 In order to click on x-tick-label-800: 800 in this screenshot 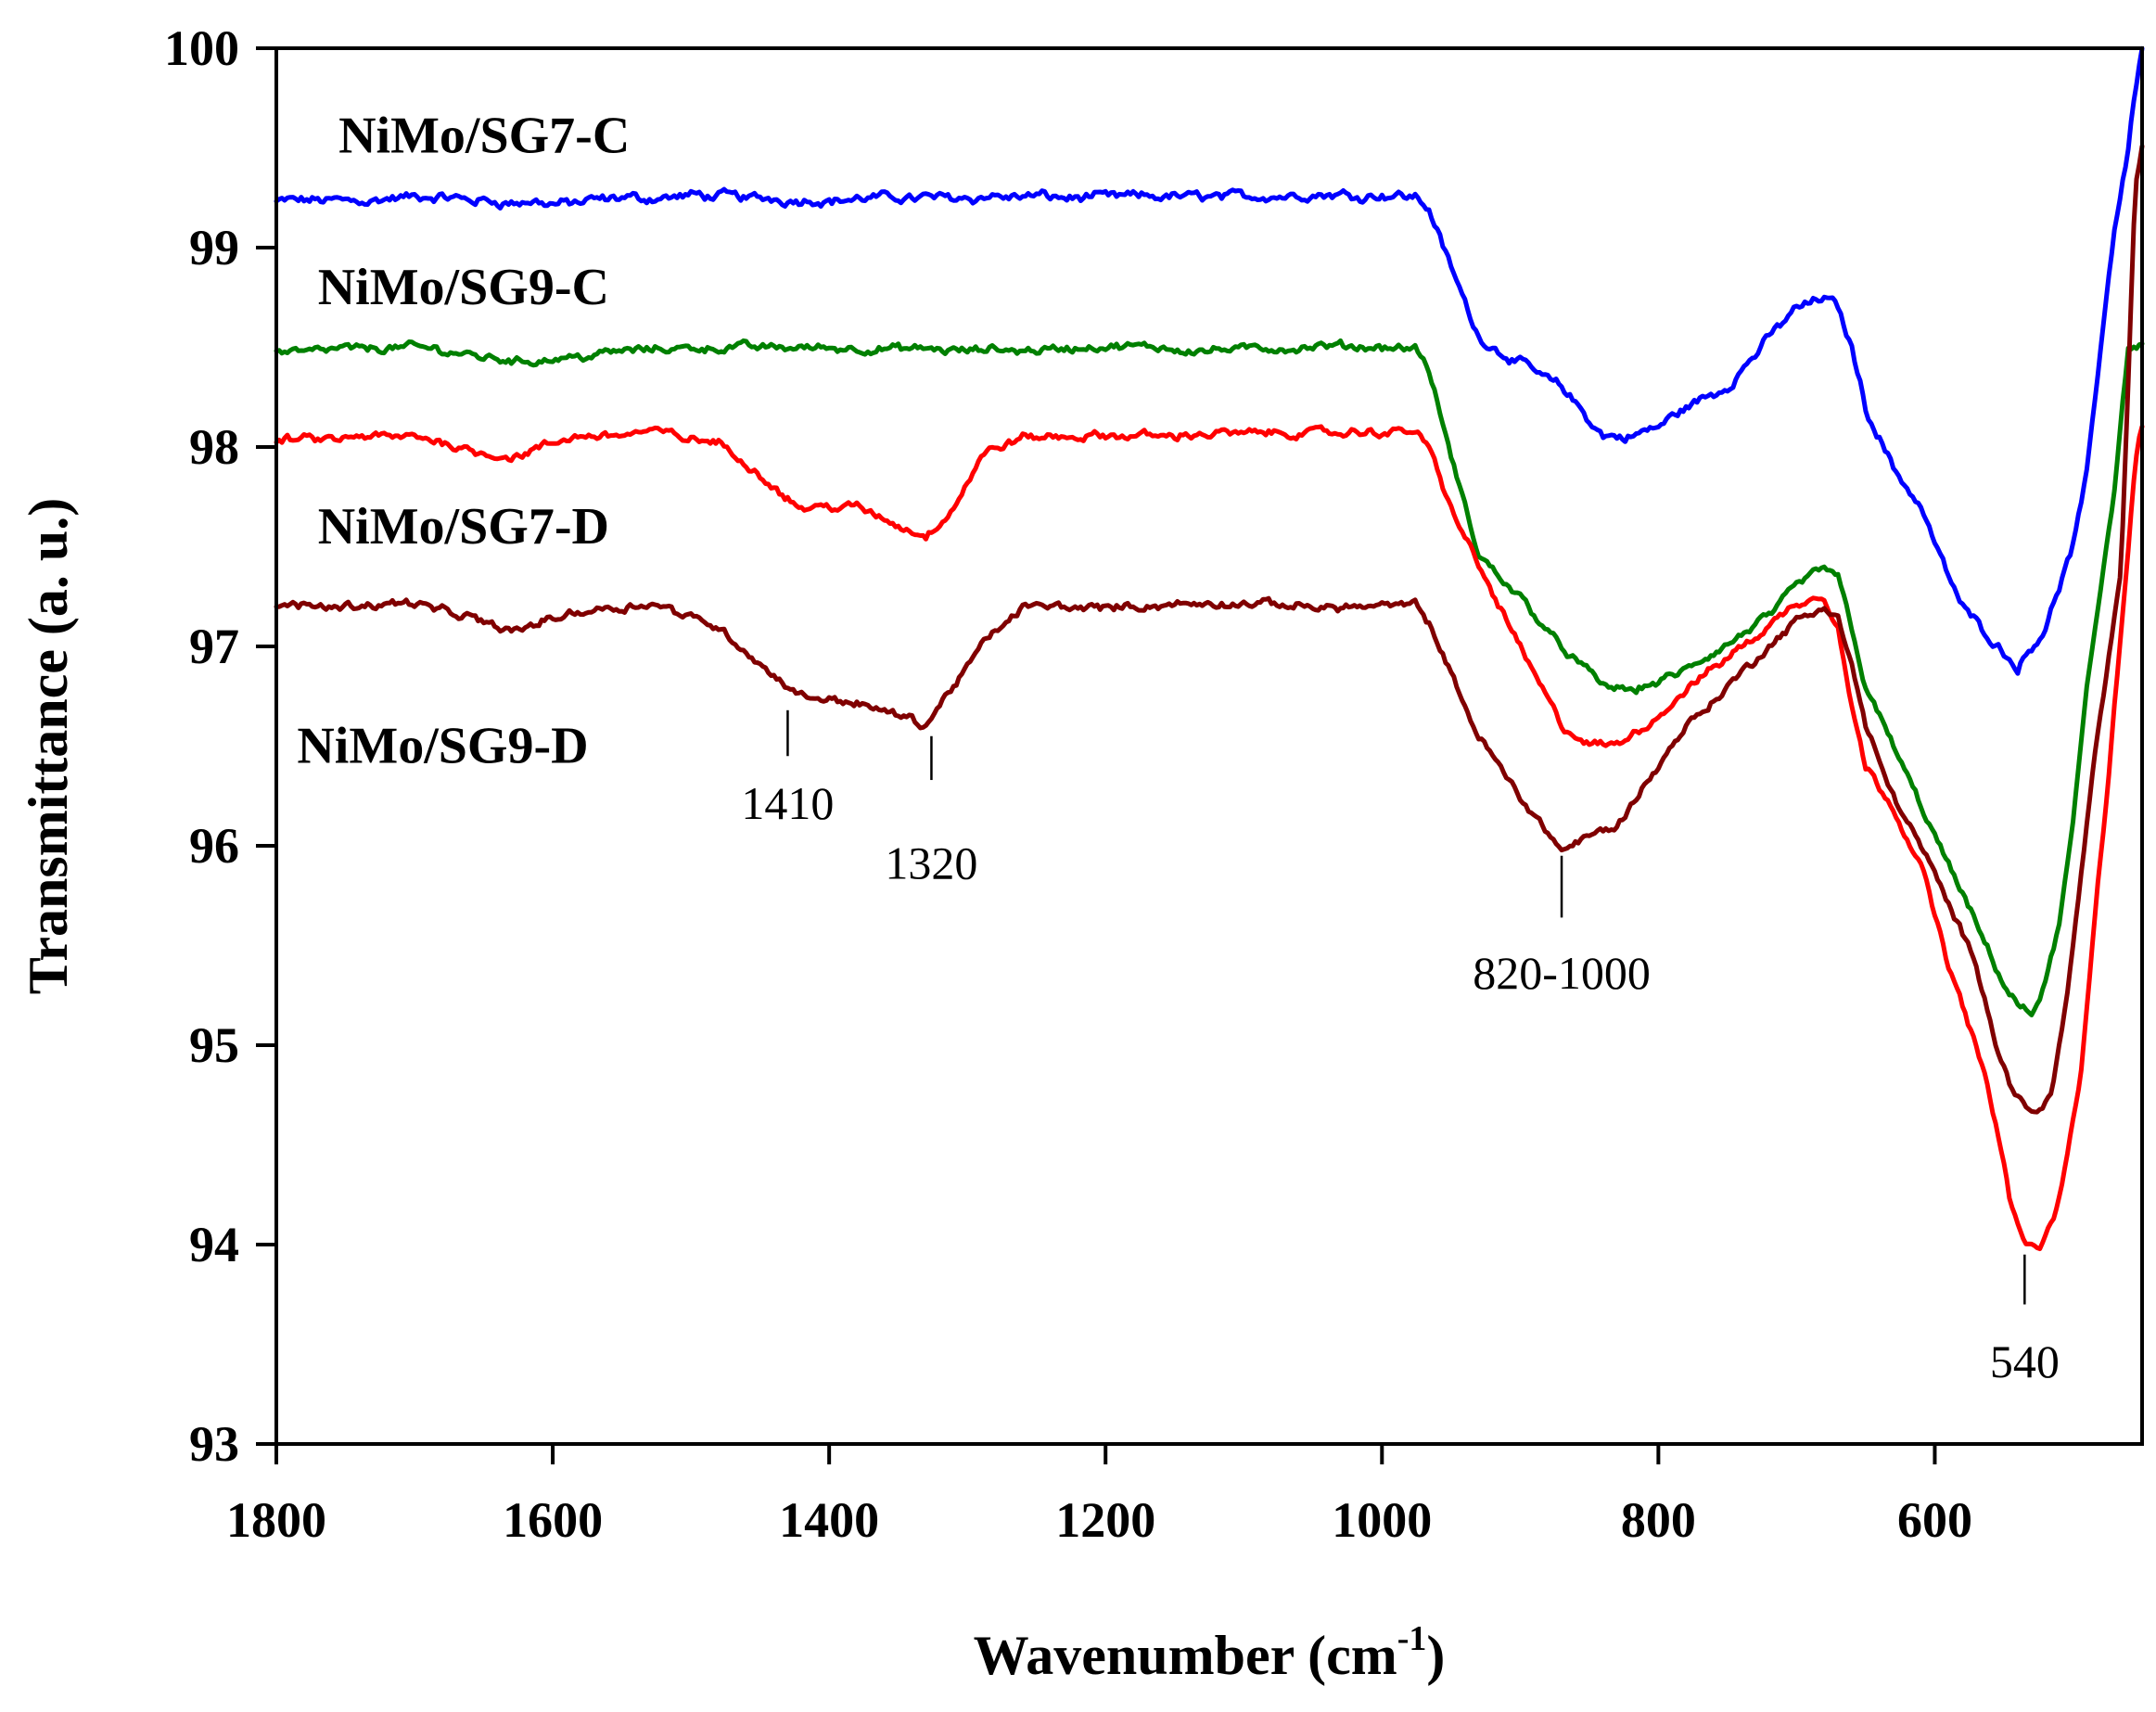, I will do `click(1659, 1520)`.